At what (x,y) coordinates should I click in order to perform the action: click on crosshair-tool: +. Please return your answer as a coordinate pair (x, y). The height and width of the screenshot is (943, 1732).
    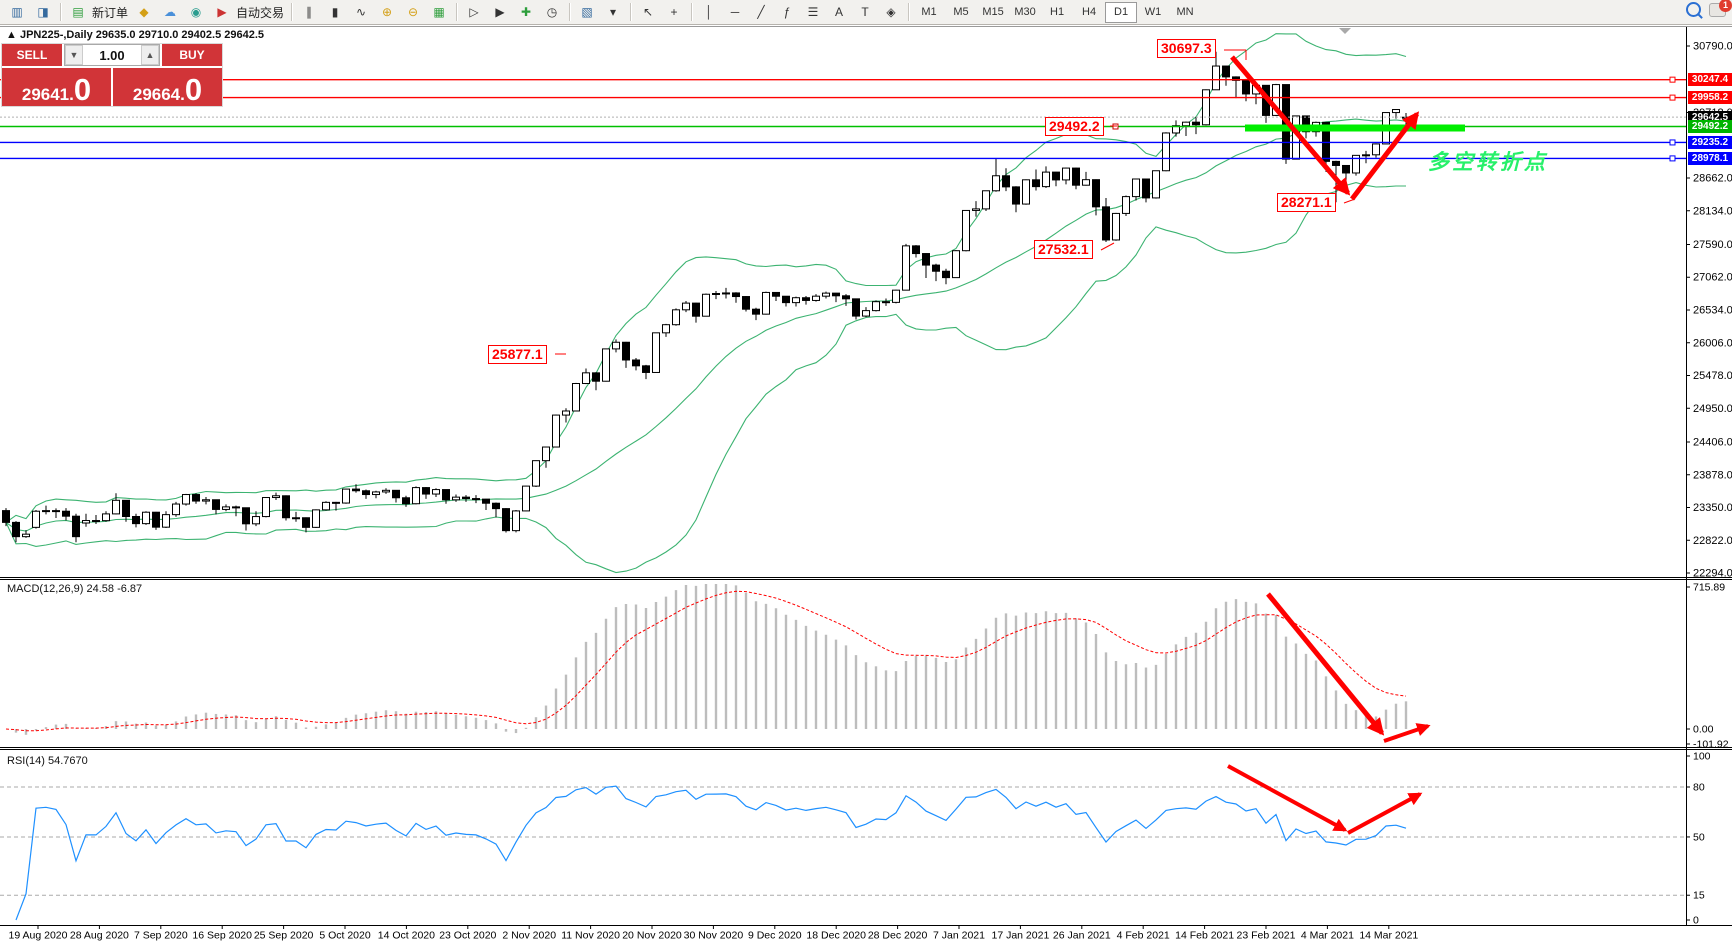
    Looking at the image, I should click on (674, 12).